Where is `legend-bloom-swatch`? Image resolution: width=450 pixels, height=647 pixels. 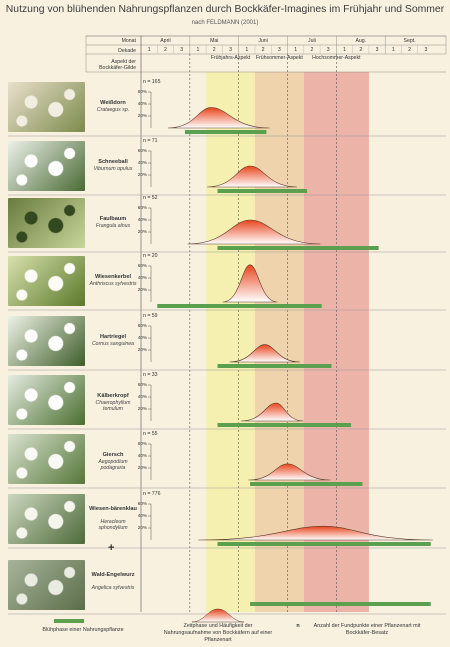 legend-bloom-swatch is located at coordinates (69, 621).